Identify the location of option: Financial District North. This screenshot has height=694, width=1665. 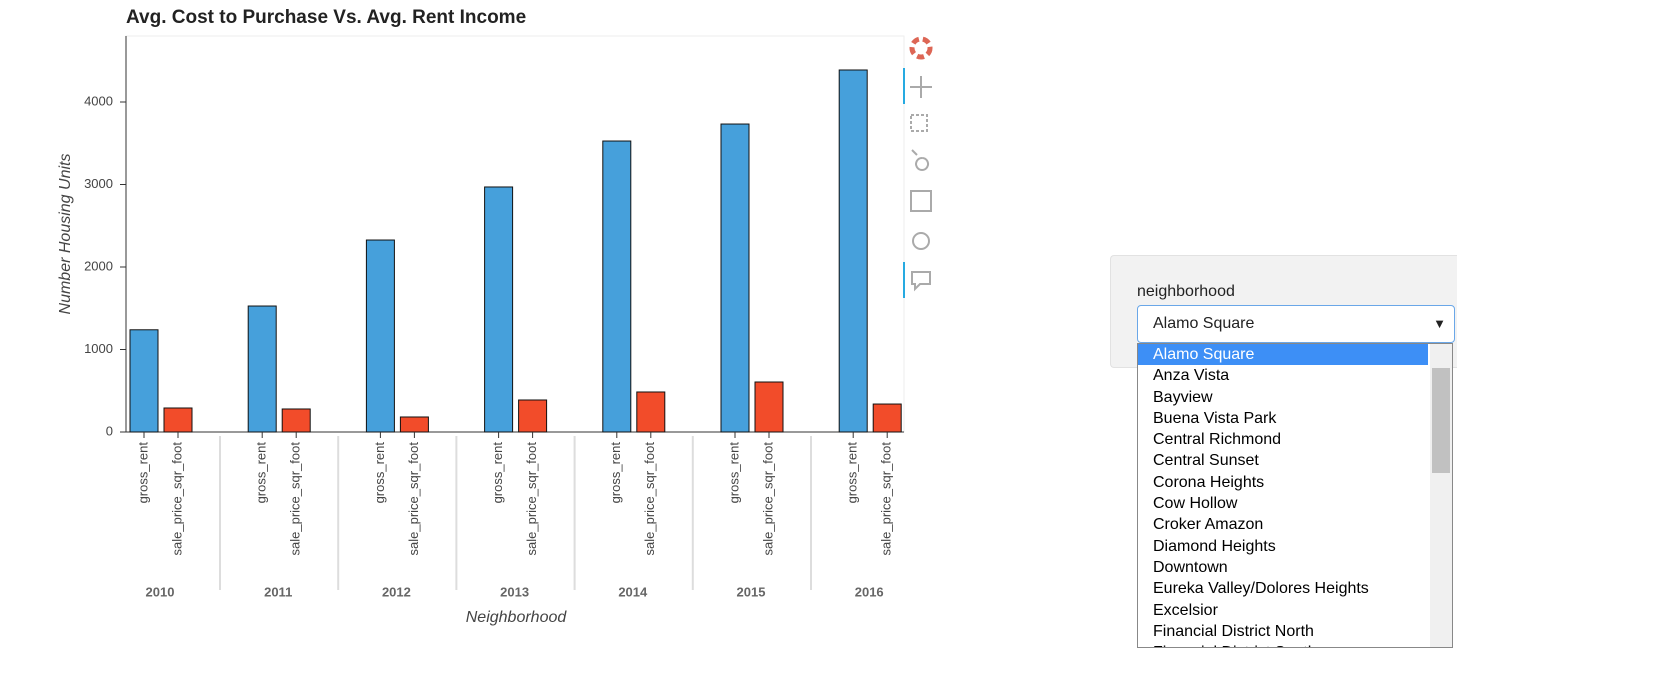
(1233, 631).